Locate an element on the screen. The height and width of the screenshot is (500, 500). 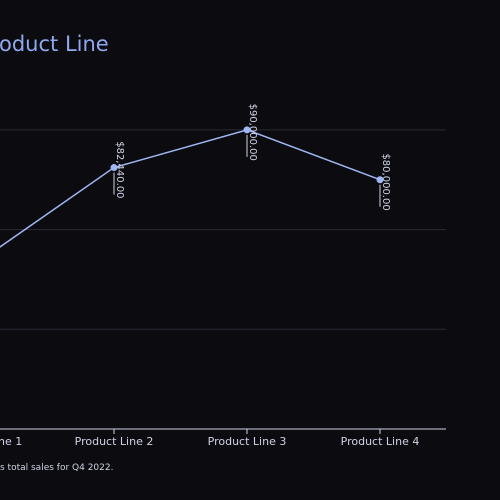
data-label: $90,000.00 is located at coordinates (252, 132).